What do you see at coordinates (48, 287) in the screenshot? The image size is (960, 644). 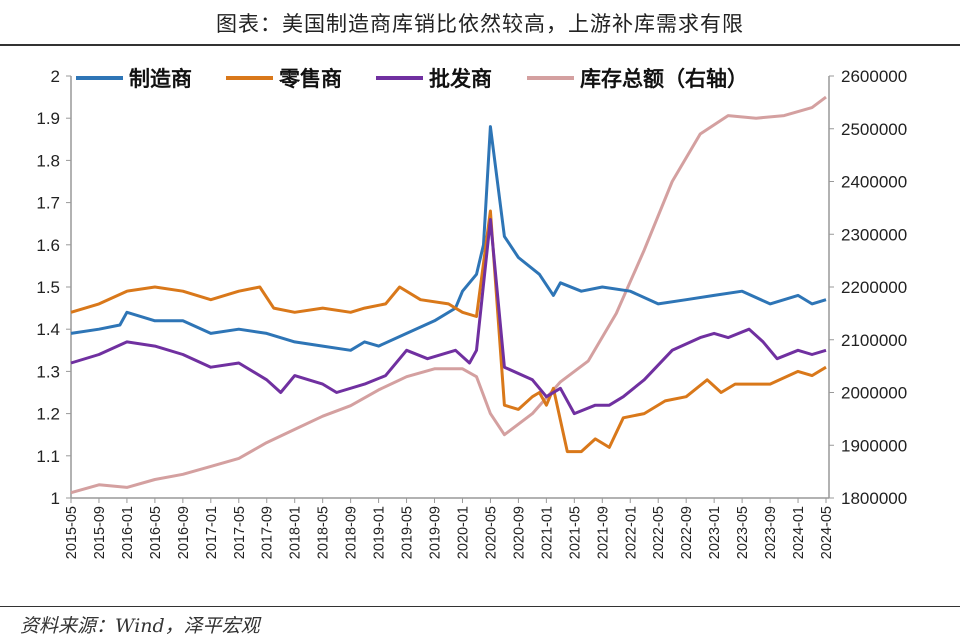 I see `left-tick-label: 1.5` at bounding box center [48, 287].